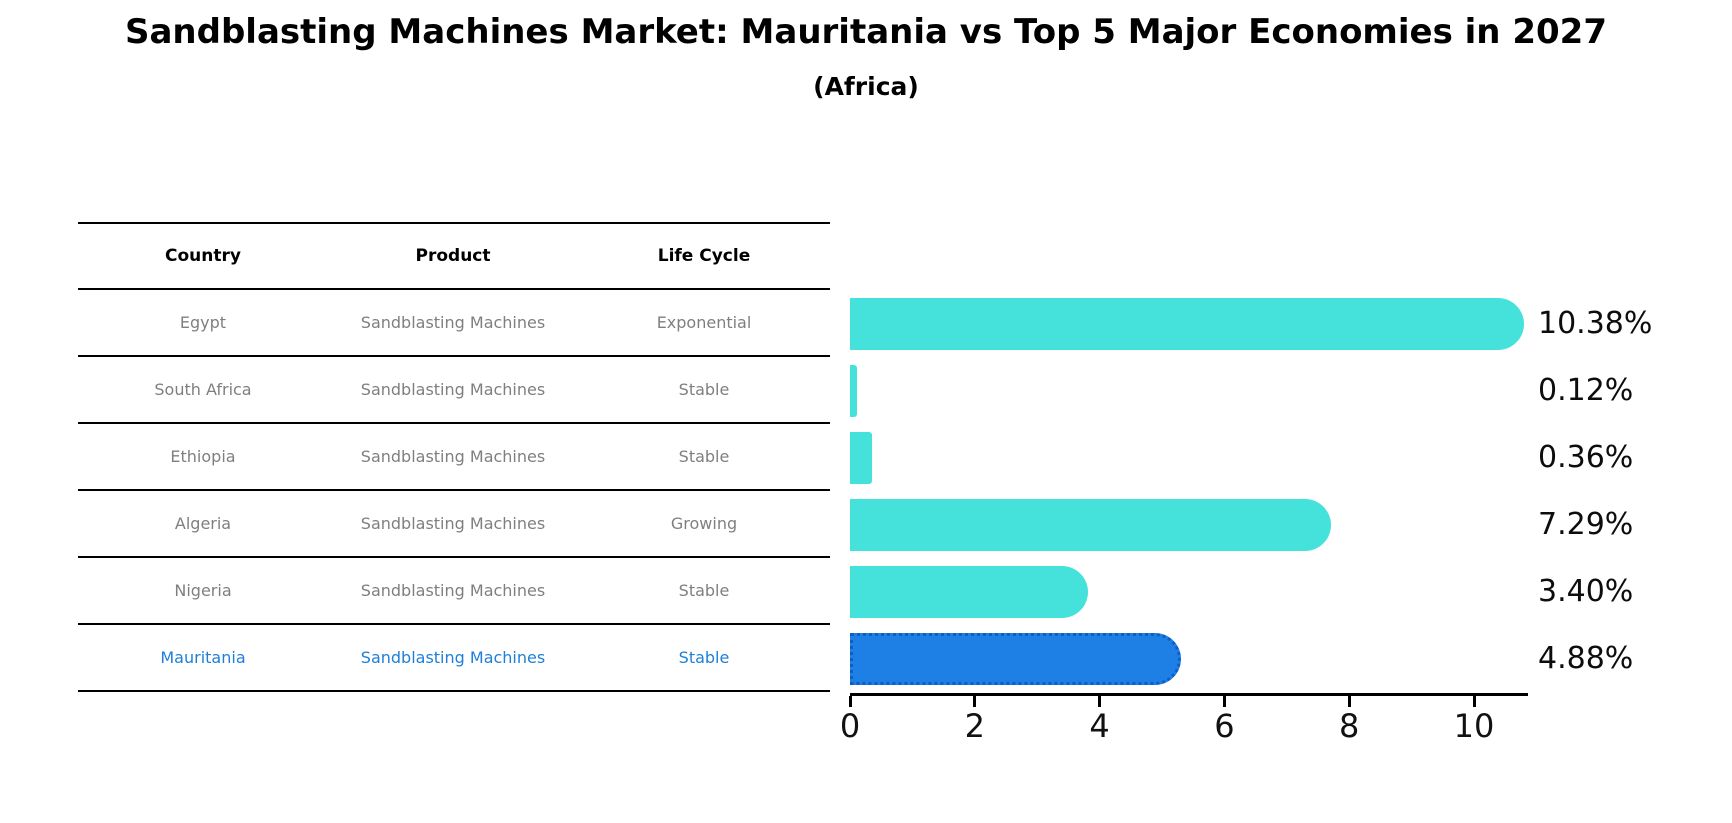  I want to click on cell-country: Egypt, so click(203, 322).